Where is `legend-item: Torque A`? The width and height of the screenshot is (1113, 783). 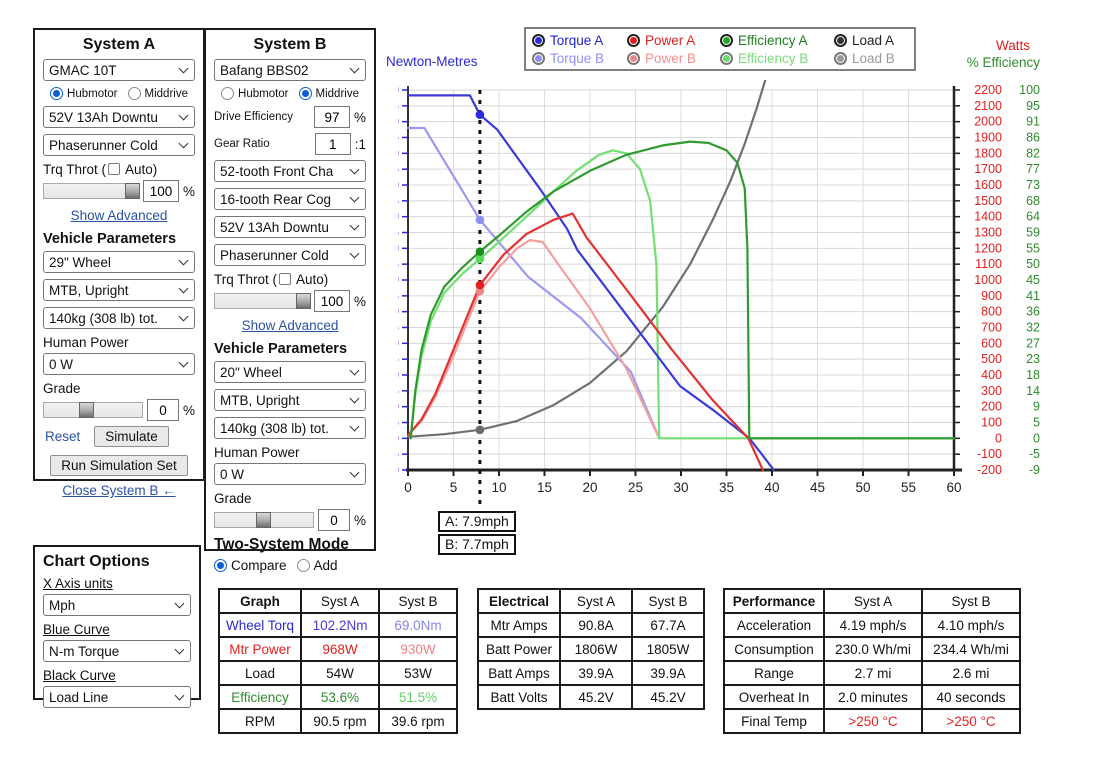
legend-item: Torque A is located at coordinates (579, 40).